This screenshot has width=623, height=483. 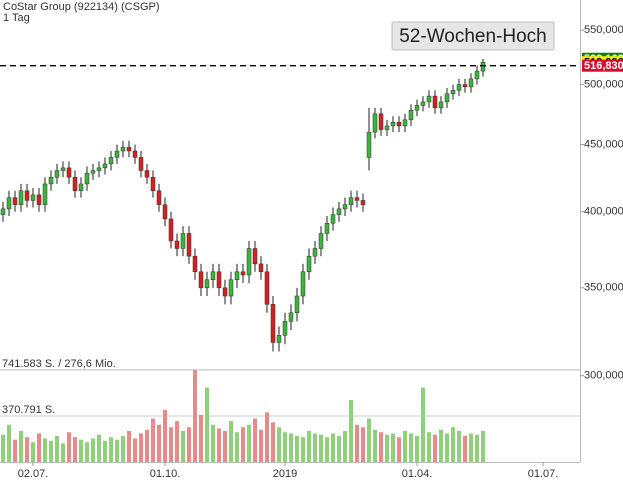 I want to click on volume-tick-label: 370.791 S., so click(x=28, y=410).